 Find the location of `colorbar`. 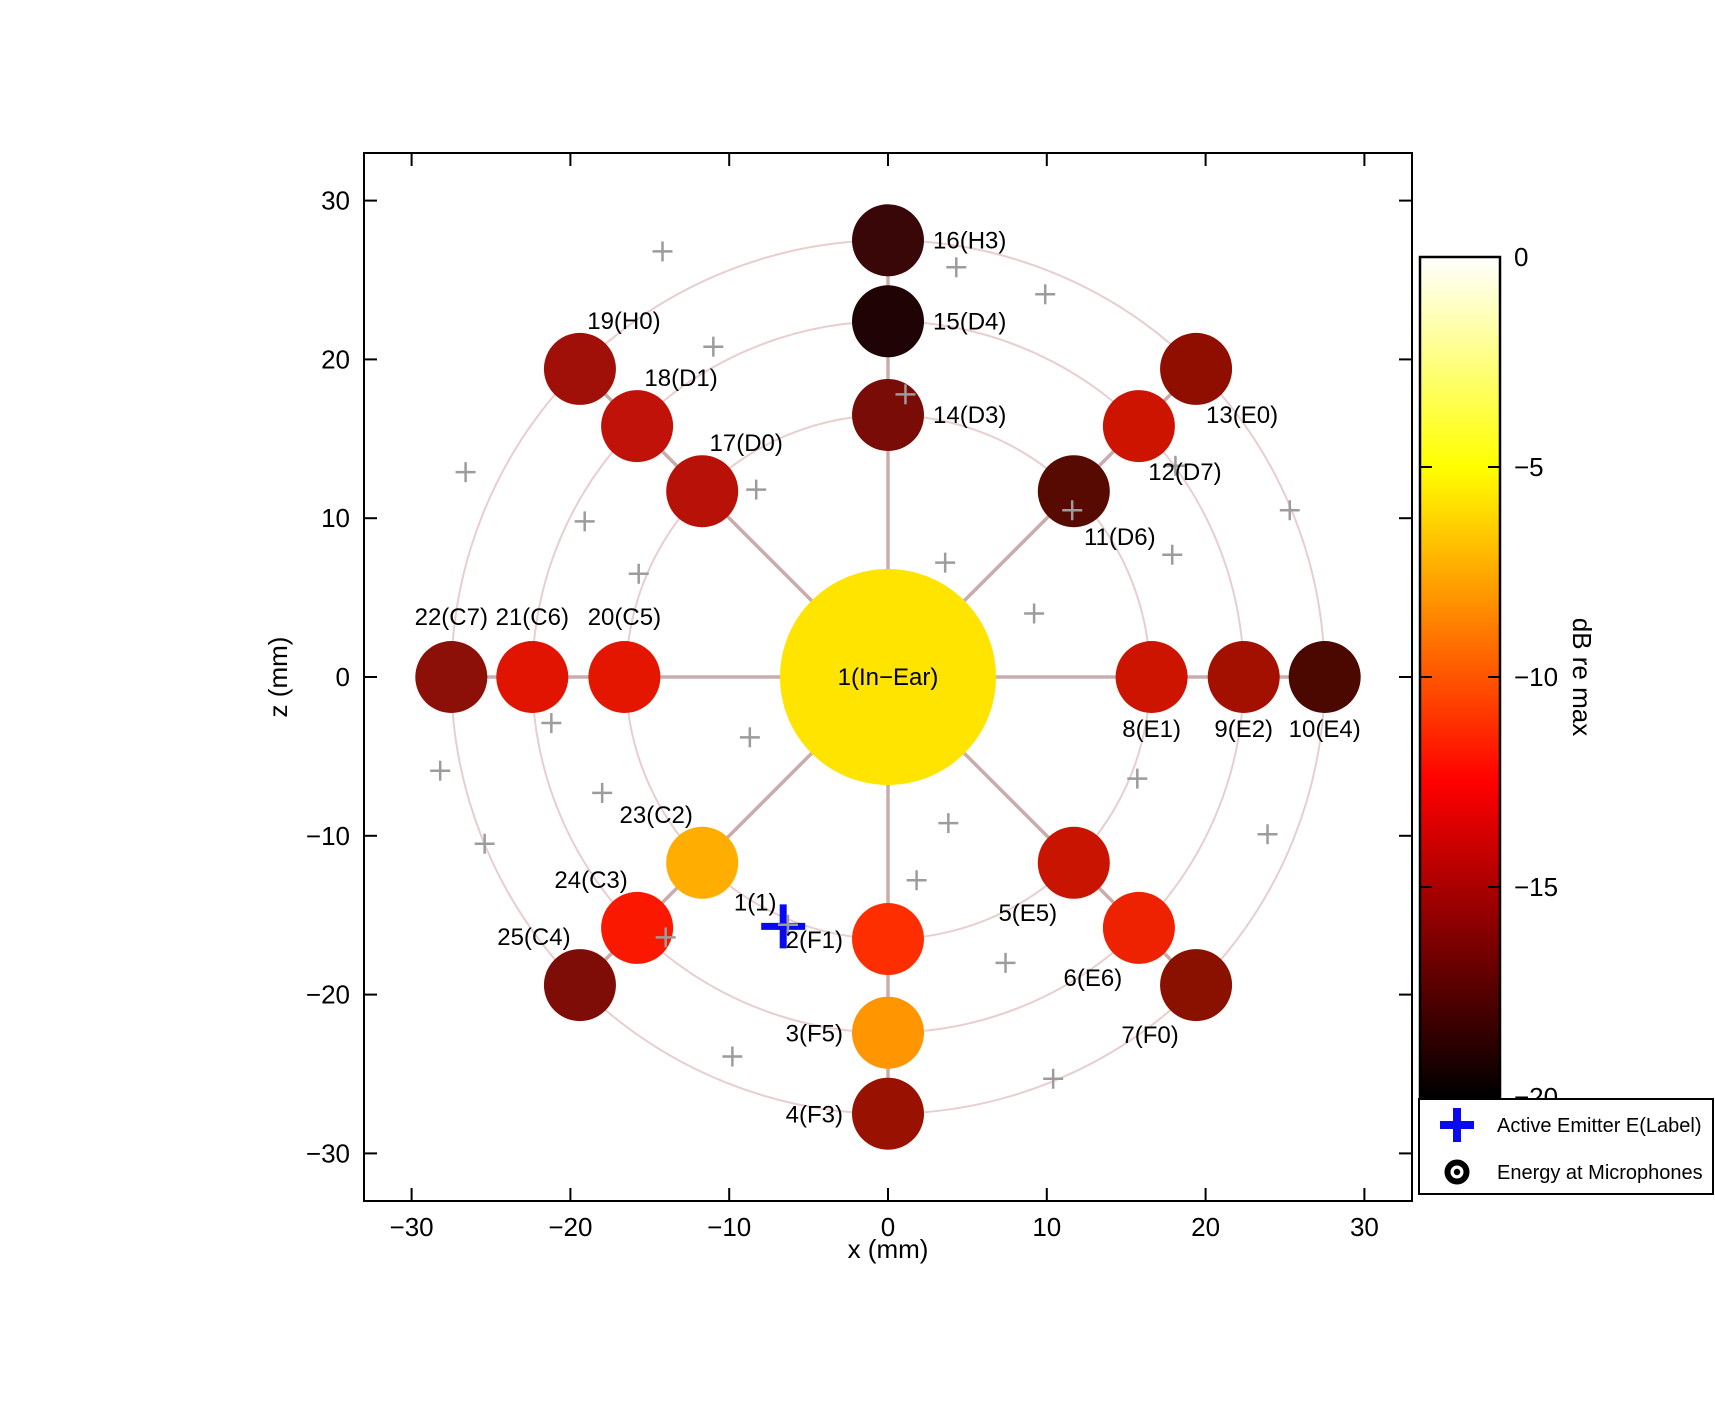

colorbar is located at coordinates (1460, 677).